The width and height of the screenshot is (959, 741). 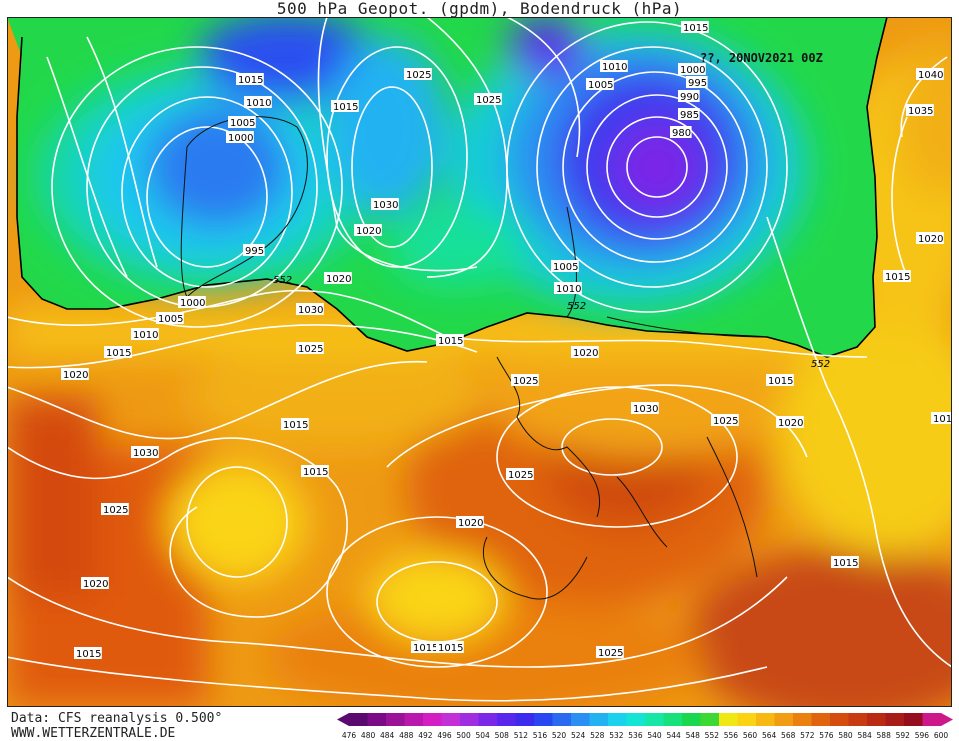 What do you see at coordinates (769, 735) in the screenshot?
I see `legend-tick-label: 564` at bounding box center [769, 735].